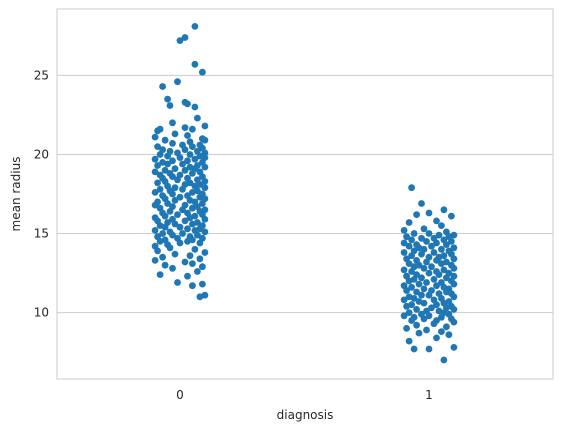 Image resolution: width=562 pixels, height=432 pixels. Describe the element at coordinates (41, 154) in the screenshot. I see `y-tick-label: 20` at that location.